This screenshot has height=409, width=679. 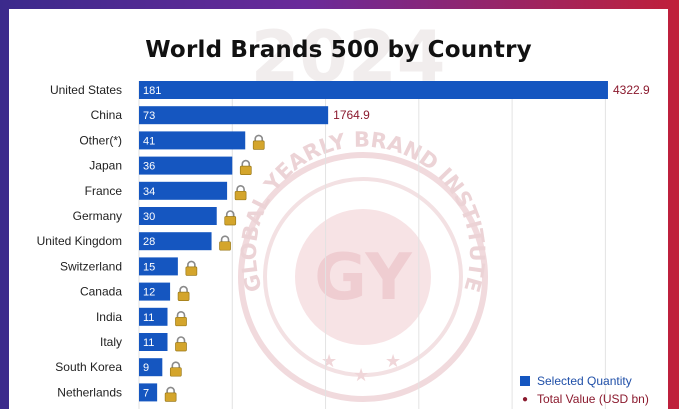 What do you see at coordinates (89, 392) in the screenshot?
I see `category-label: Netherlands` at bounding box center [89, 392].